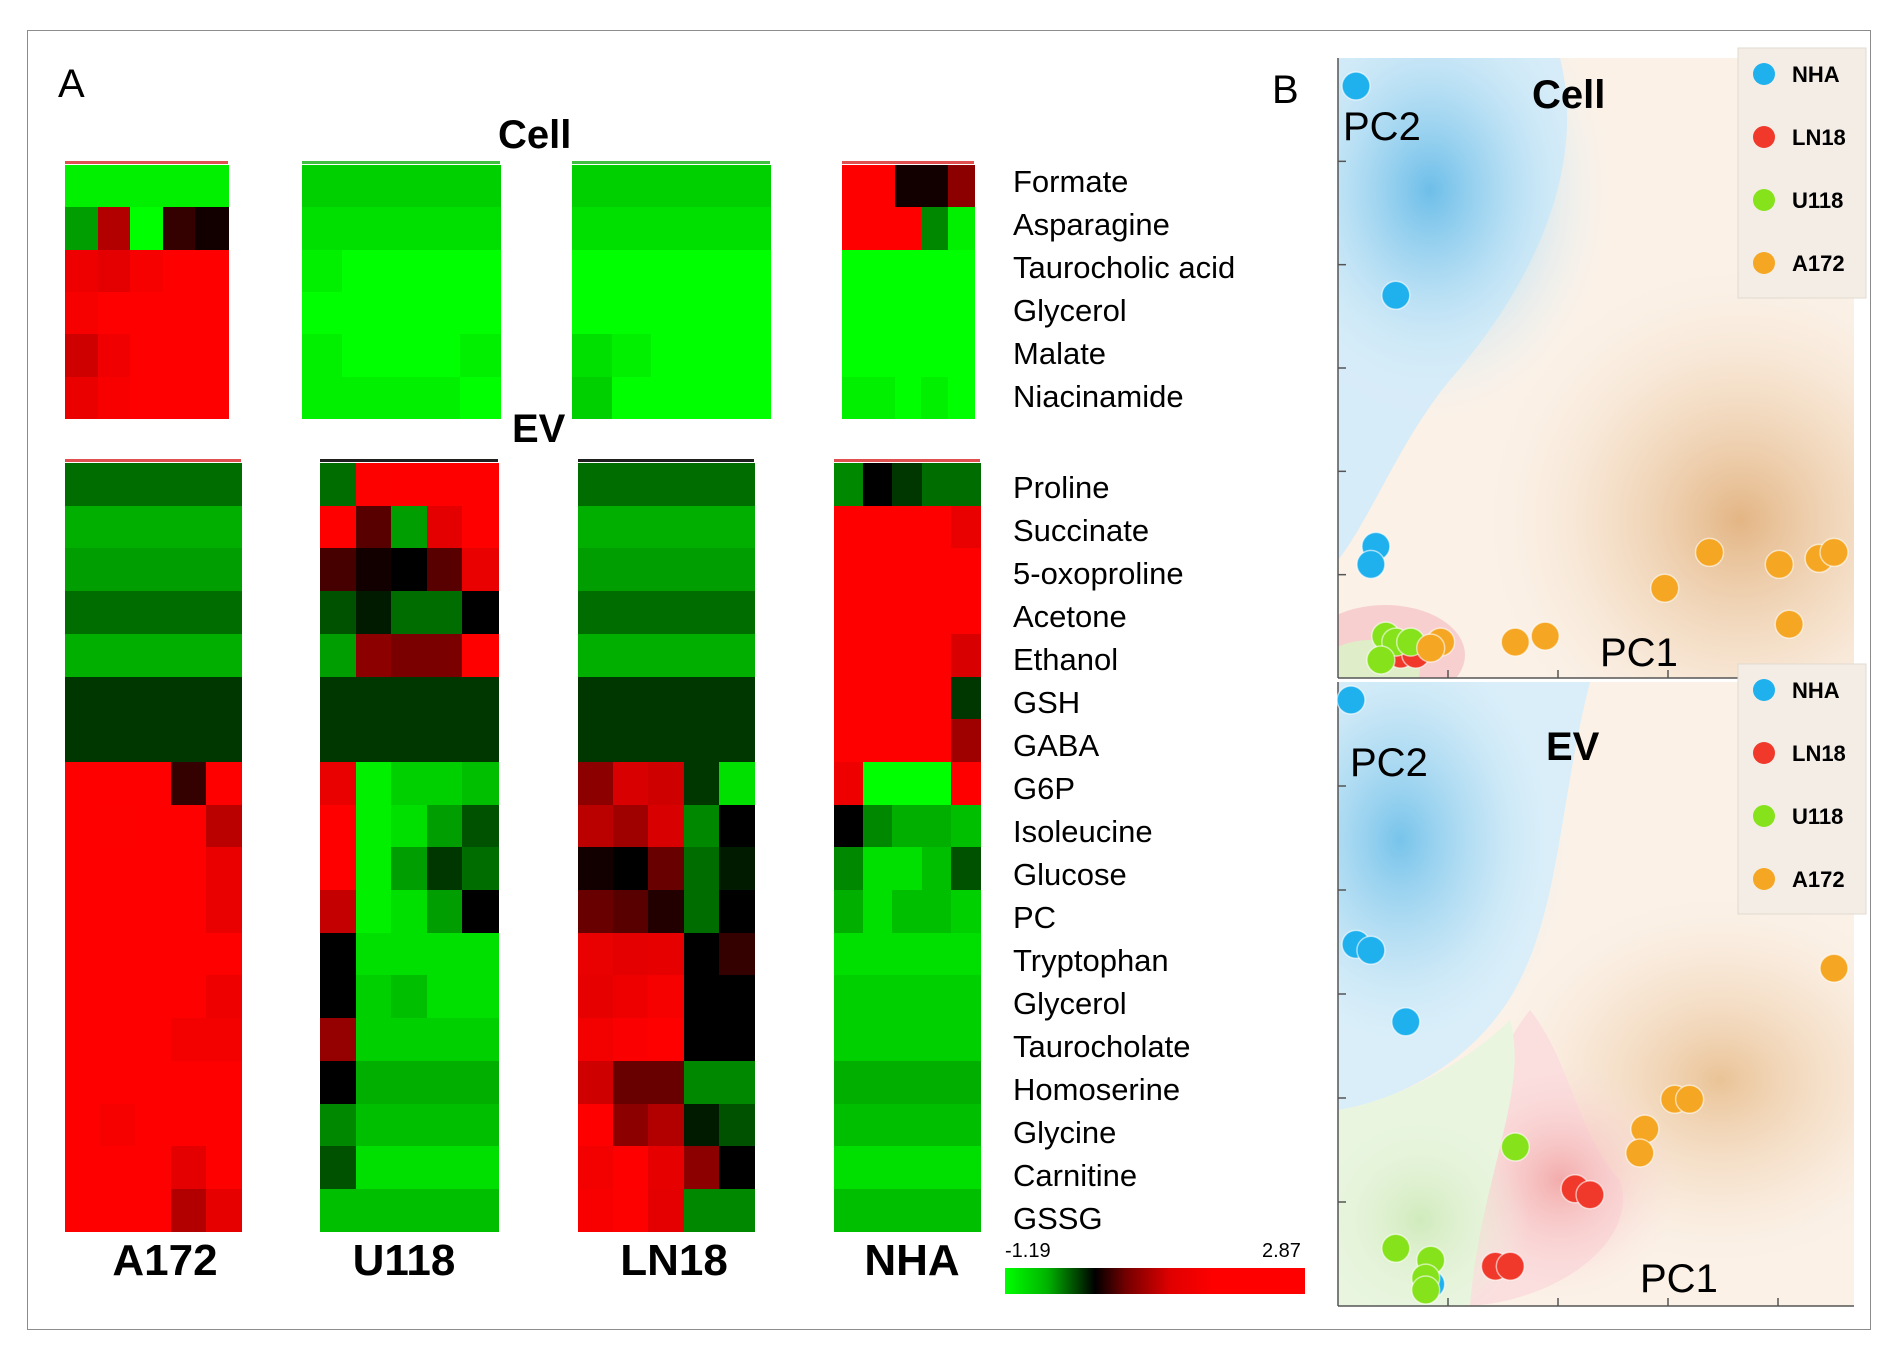 This screenshot has width=1900, height=1352. What do you see at coordinates (153, 460) in the screenshot?
I see `heatmap-dendrogram-stripe` at bounding box center [153, 460].